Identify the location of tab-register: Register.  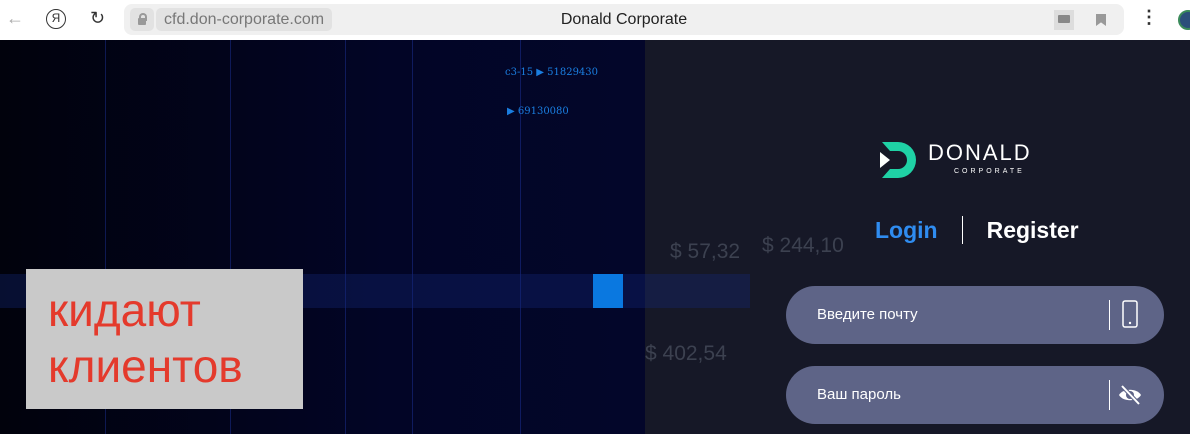
(1032, 229).